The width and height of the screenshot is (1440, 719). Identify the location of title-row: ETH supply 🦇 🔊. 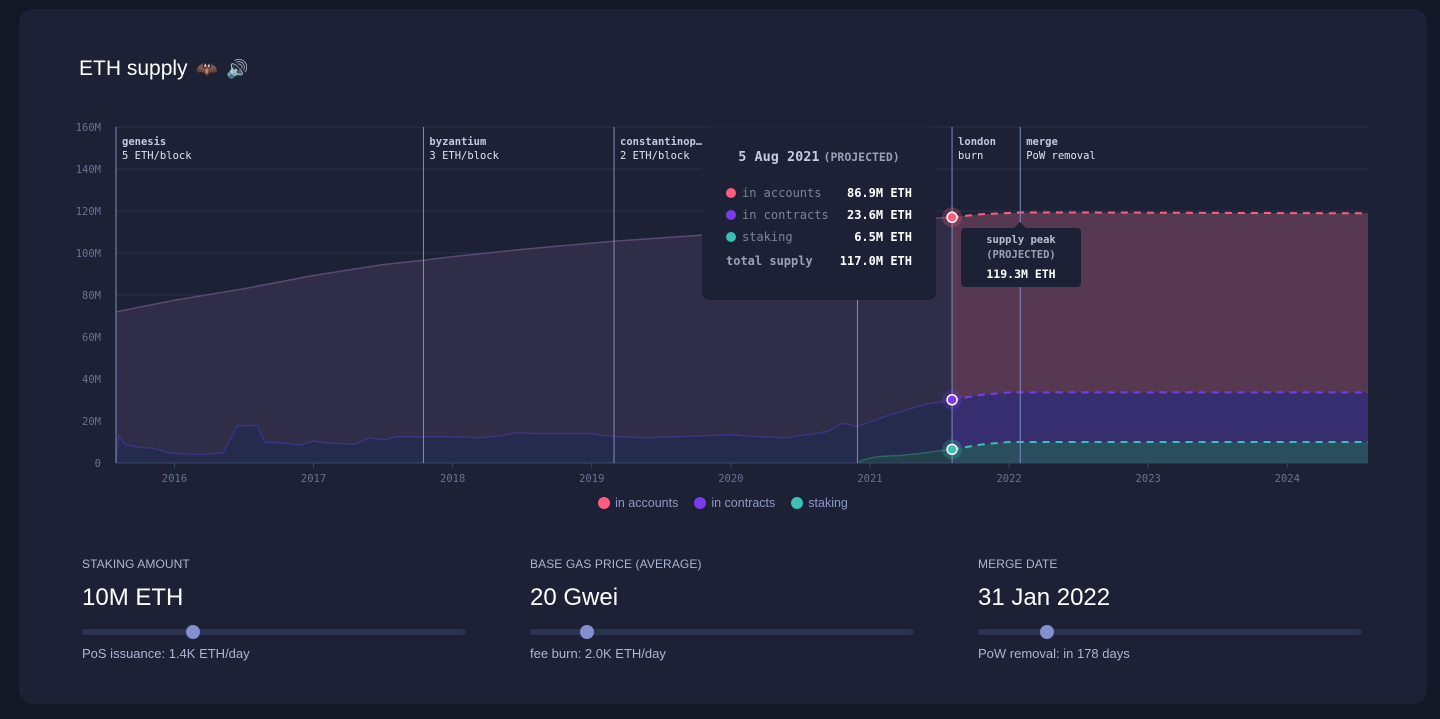
(163, 69).